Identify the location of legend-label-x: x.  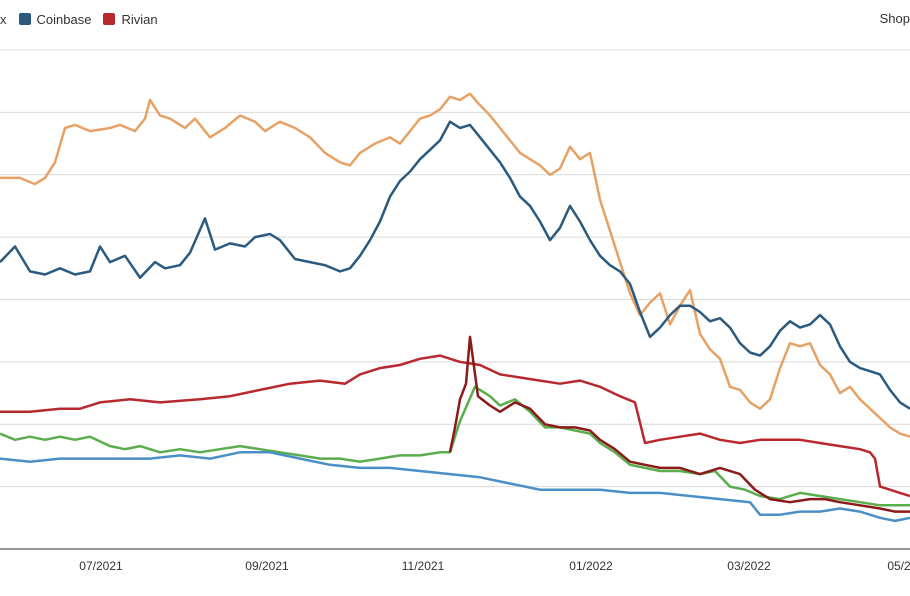
(3, 19).